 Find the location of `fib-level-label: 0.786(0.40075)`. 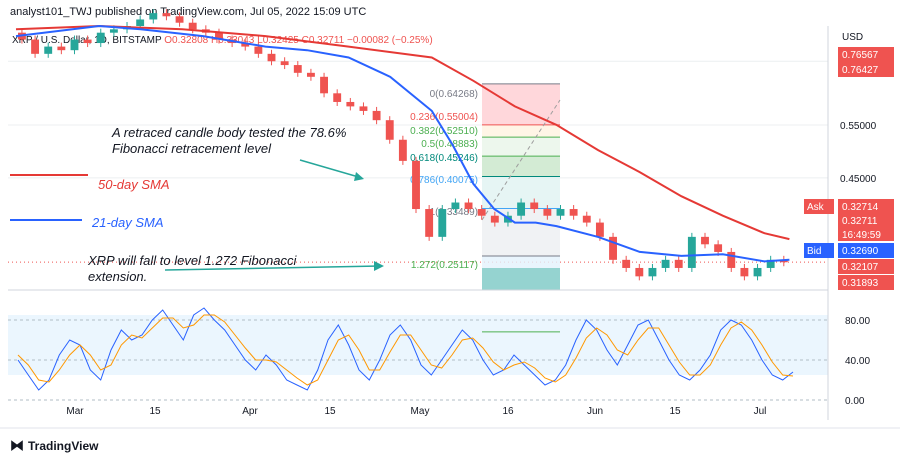

fib-level-label: 0.786(0.40075) is located at coordinates (444, 180).